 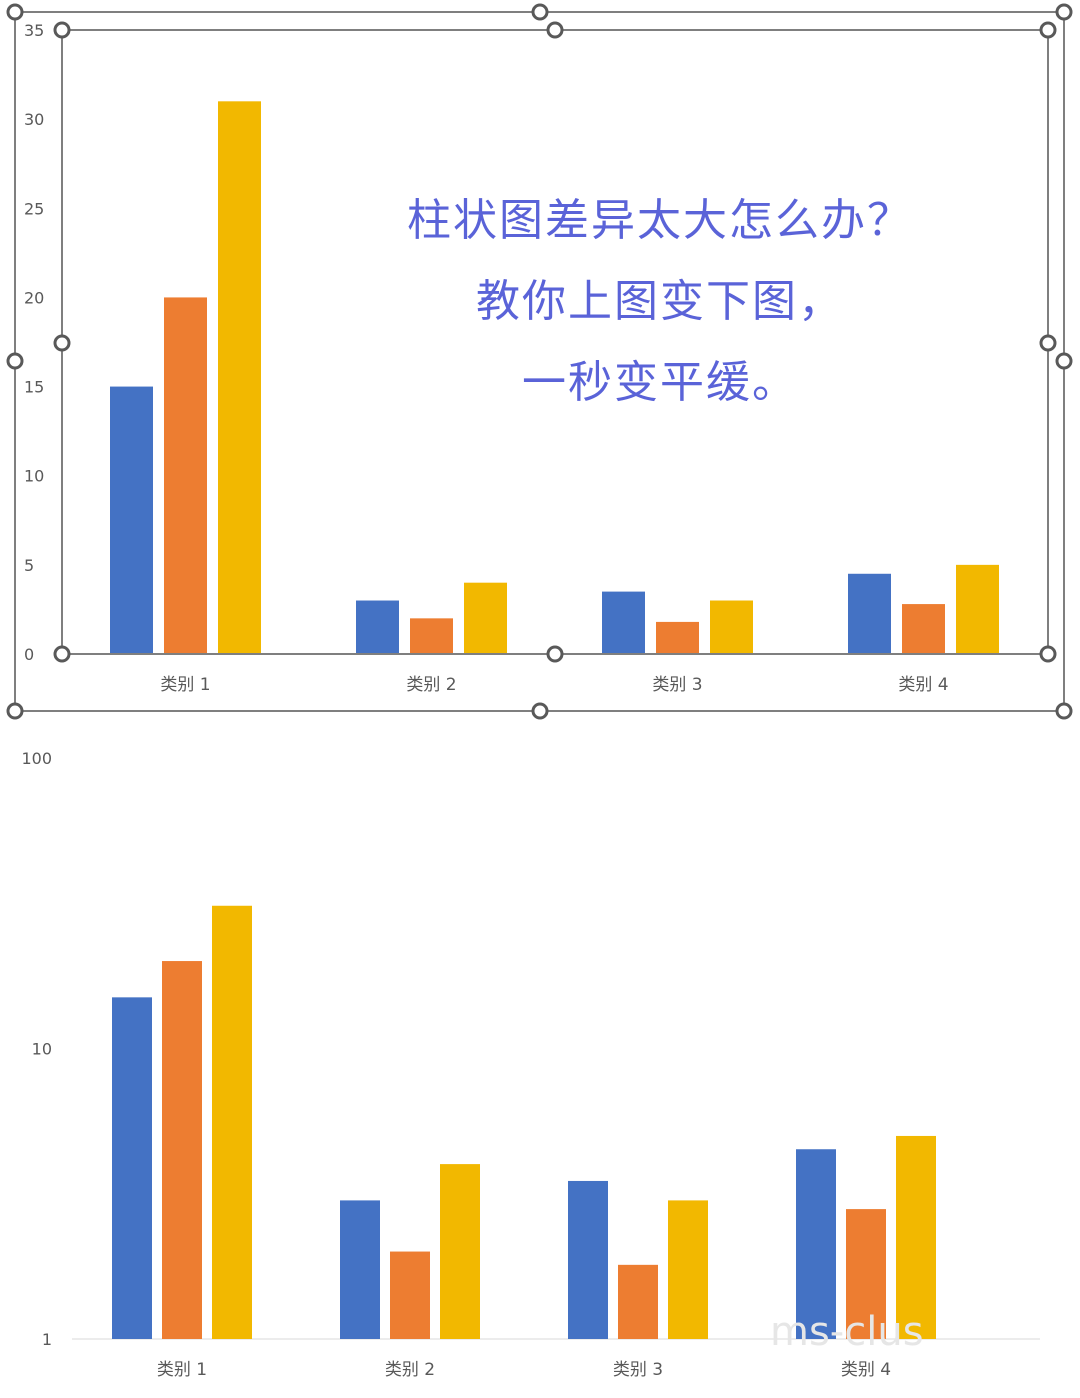 What do you see at coordinates (660, 220) in the screenshot?
I see `overlay-line-1: 柱状图差异太大怎么办？` at bounding box center [660, 220].